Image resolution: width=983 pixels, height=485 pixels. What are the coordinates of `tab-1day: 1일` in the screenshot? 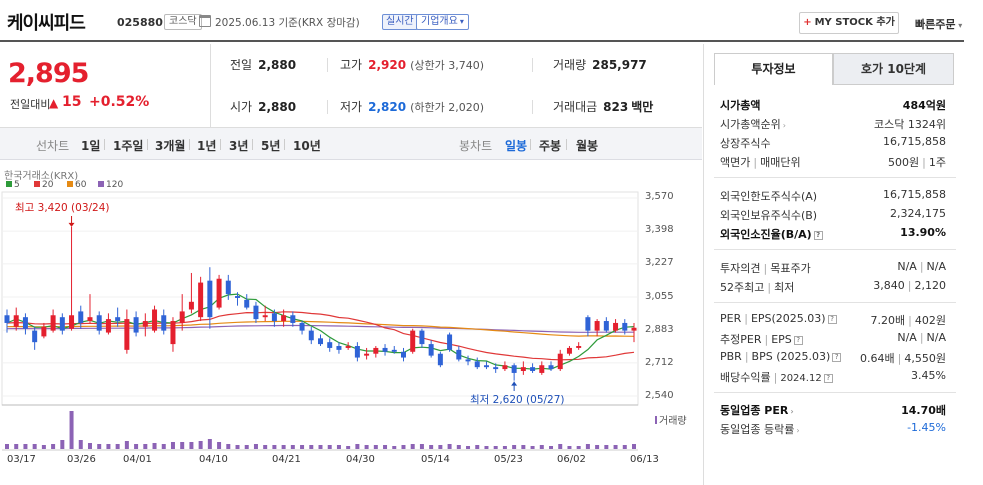 It's located at (91, 146).